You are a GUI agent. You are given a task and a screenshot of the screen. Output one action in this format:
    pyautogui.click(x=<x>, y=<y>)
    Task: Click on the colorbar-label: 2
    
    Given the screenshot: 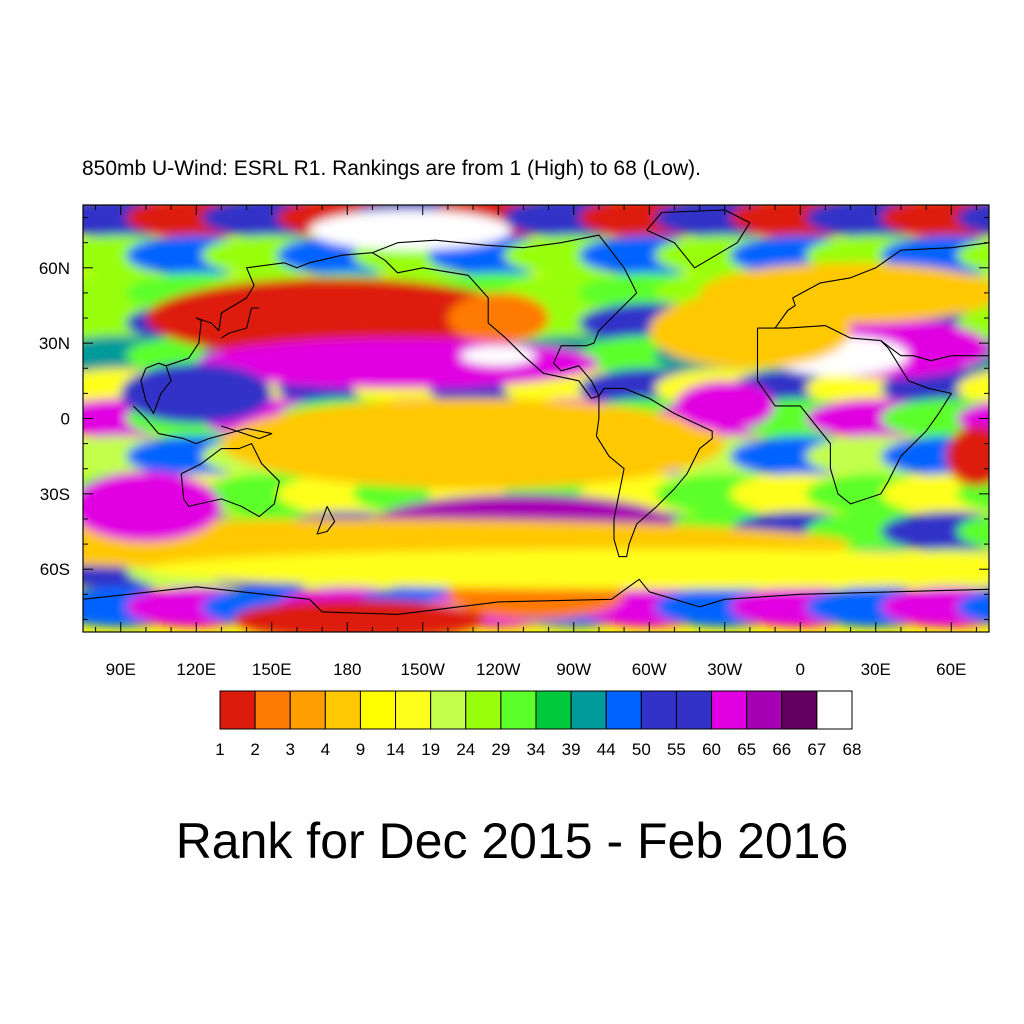 What is the action you would take?
    pyautogui.click(x=254, y=749)
    